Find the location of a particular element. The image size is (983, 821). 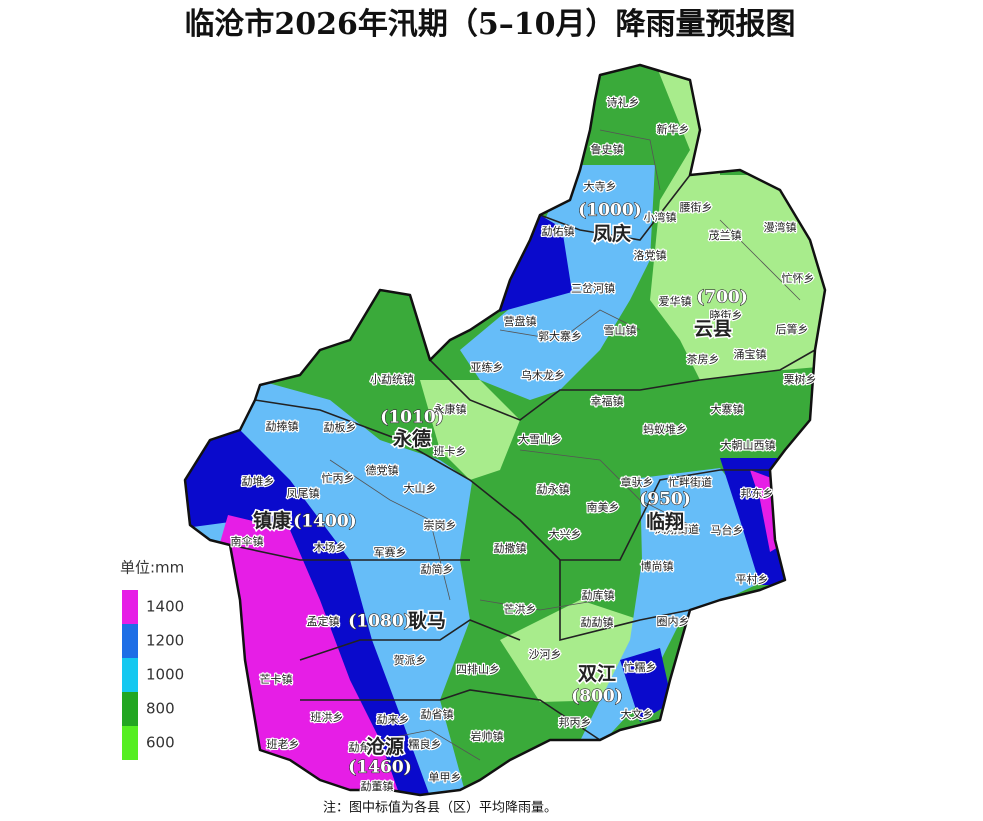

town-label: 班洪乡 is located at coordinates (327, 717).